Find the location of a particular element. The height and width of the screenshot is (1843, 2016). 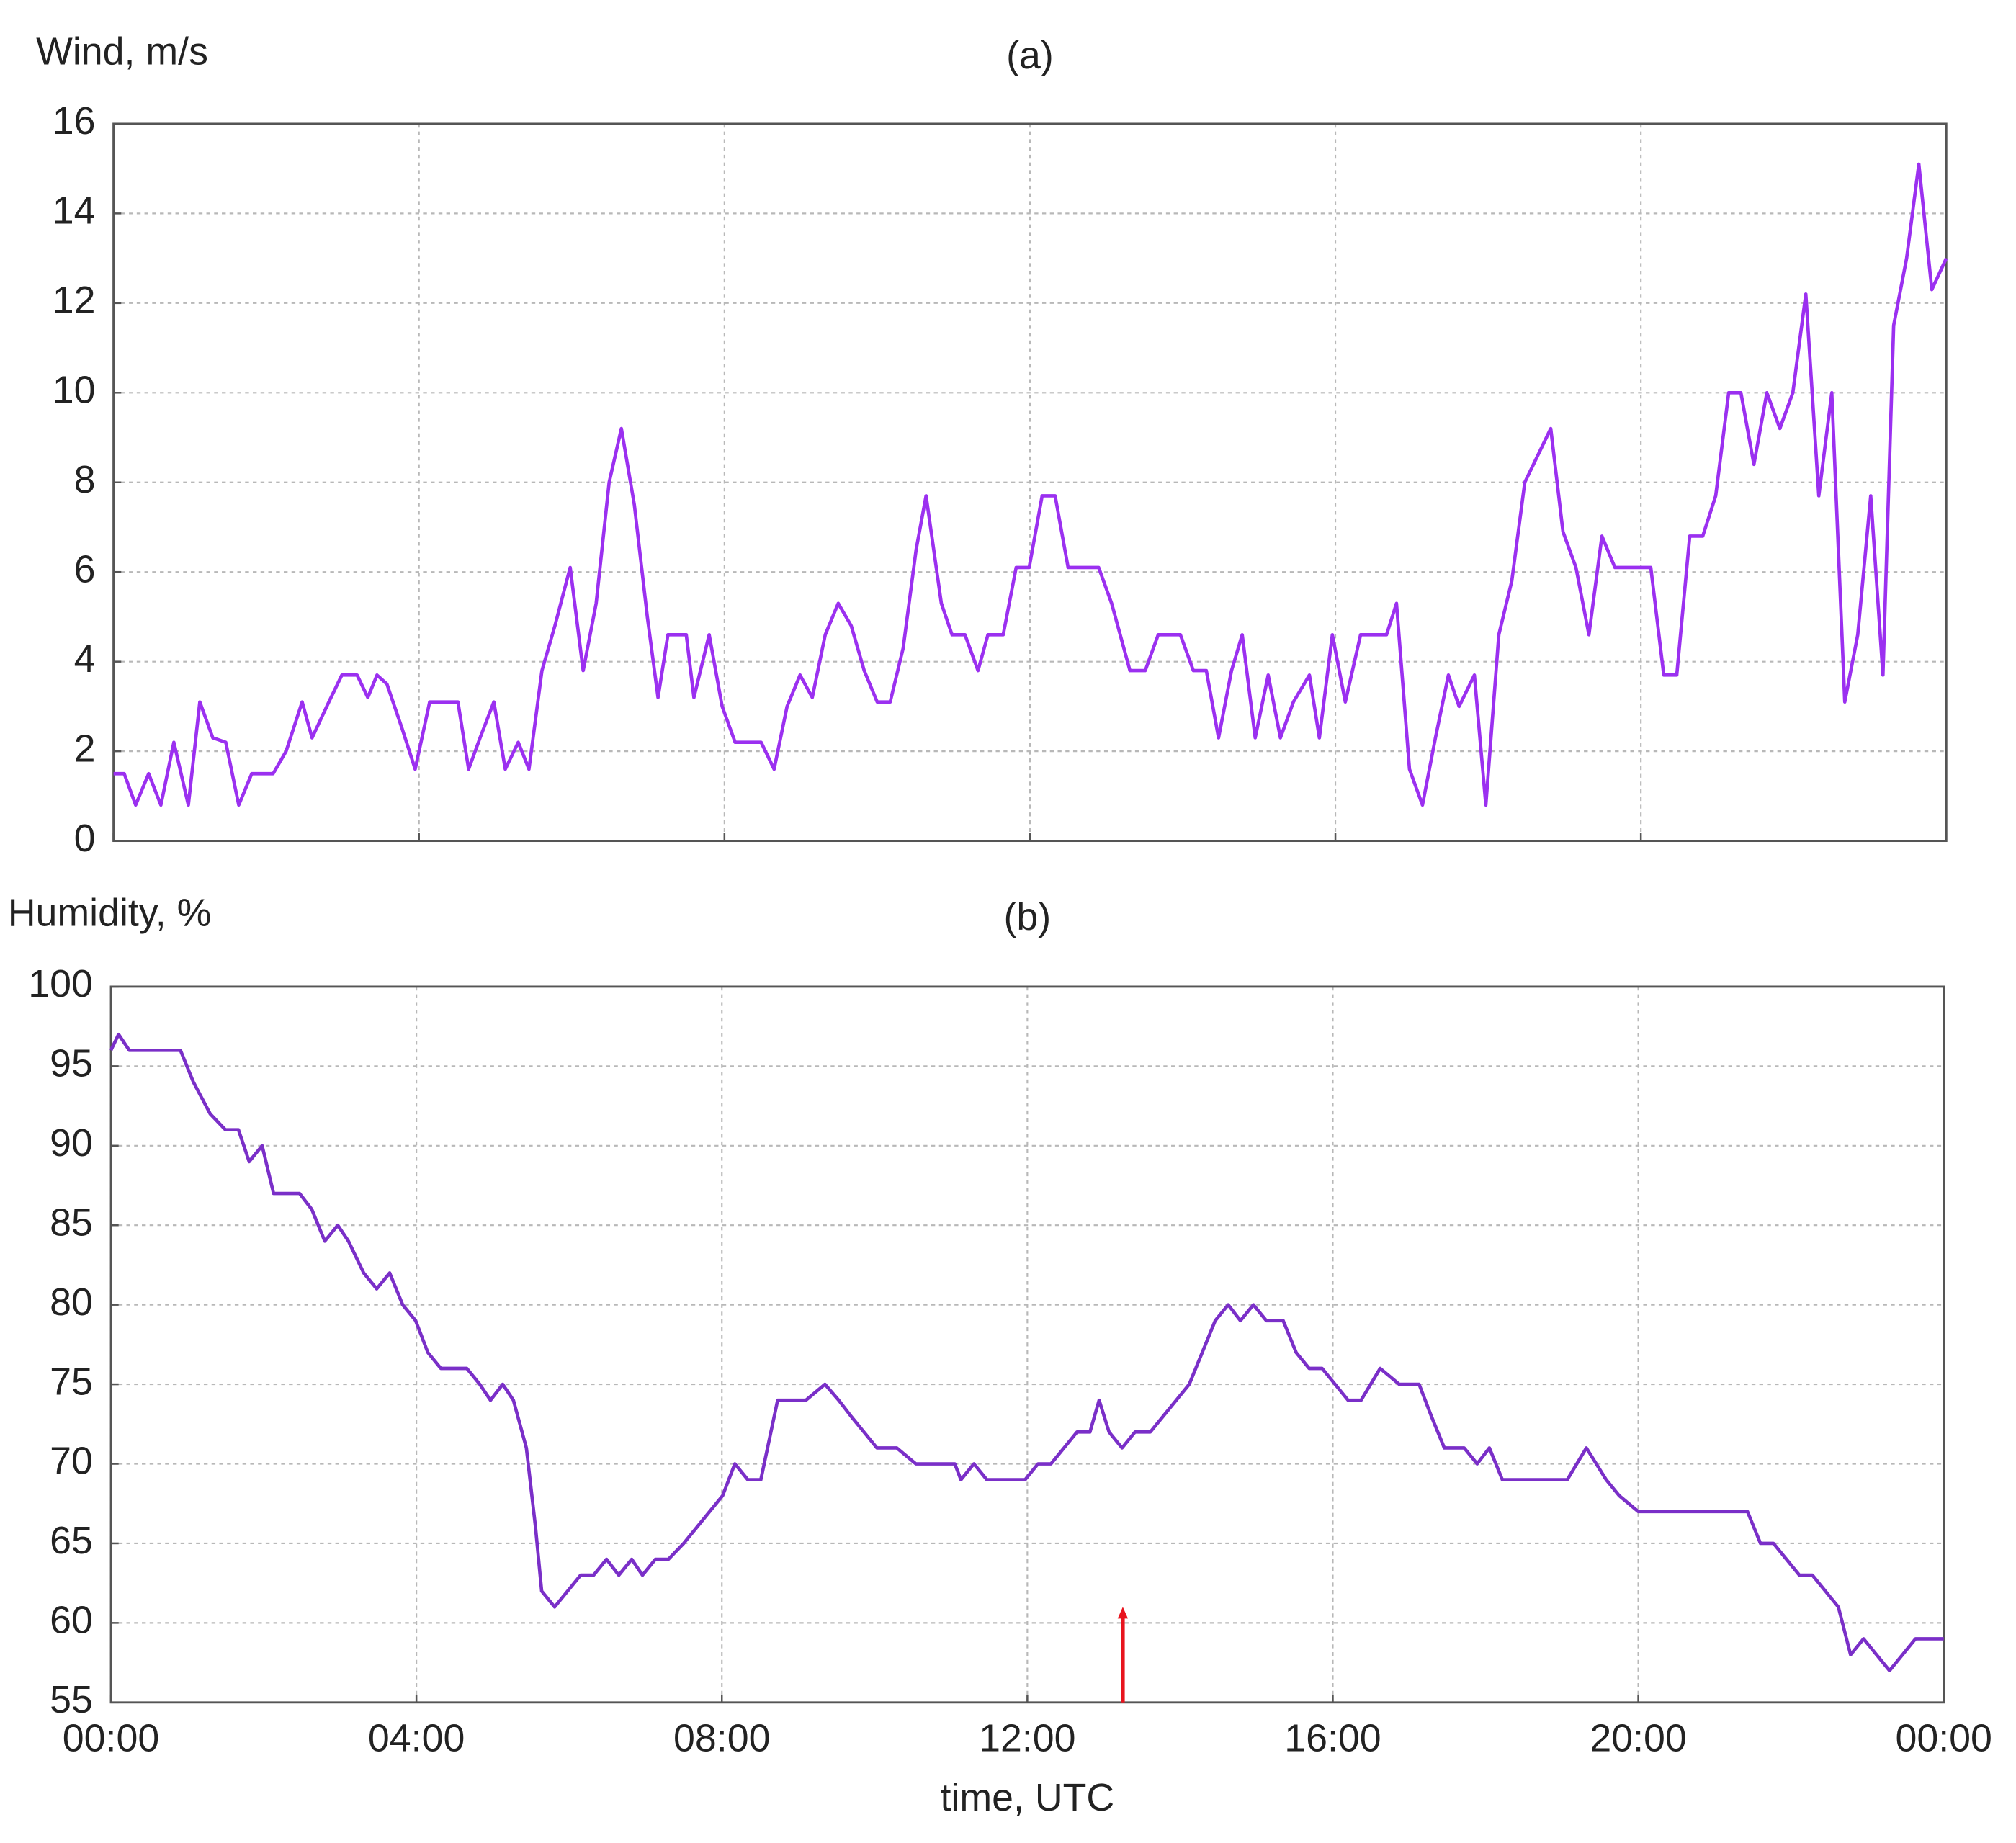

x-tick-label: 04:00 is located at coordinates (416, 1739).